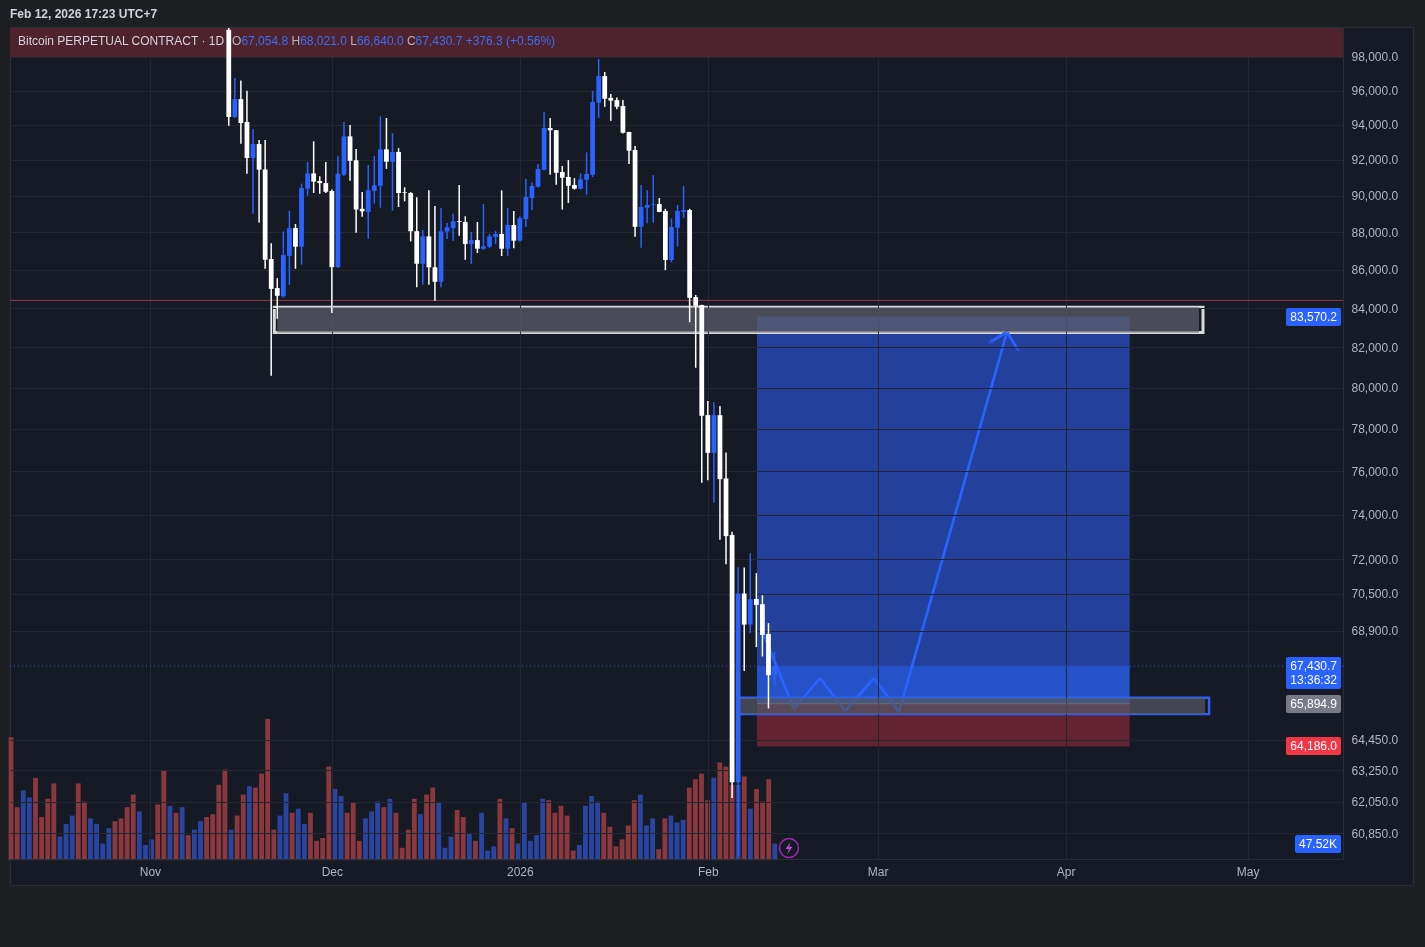 This screenshot has height=947, width=1425. What do you see at coordinates (1375, 125) in the screenshot?
I see `y-tick-label: 94,000.0` at bounding box center [1375, 125].